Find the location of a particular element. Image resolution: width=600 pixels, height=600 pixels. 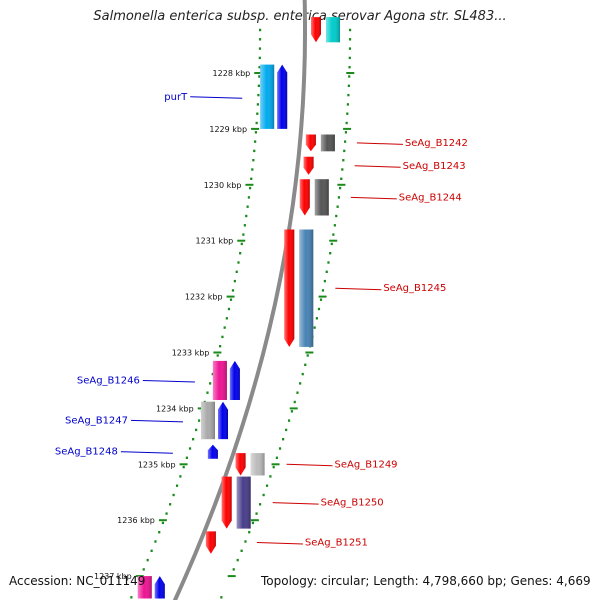

tick-label: 1230 kbp is located at coordinates (223, 185).